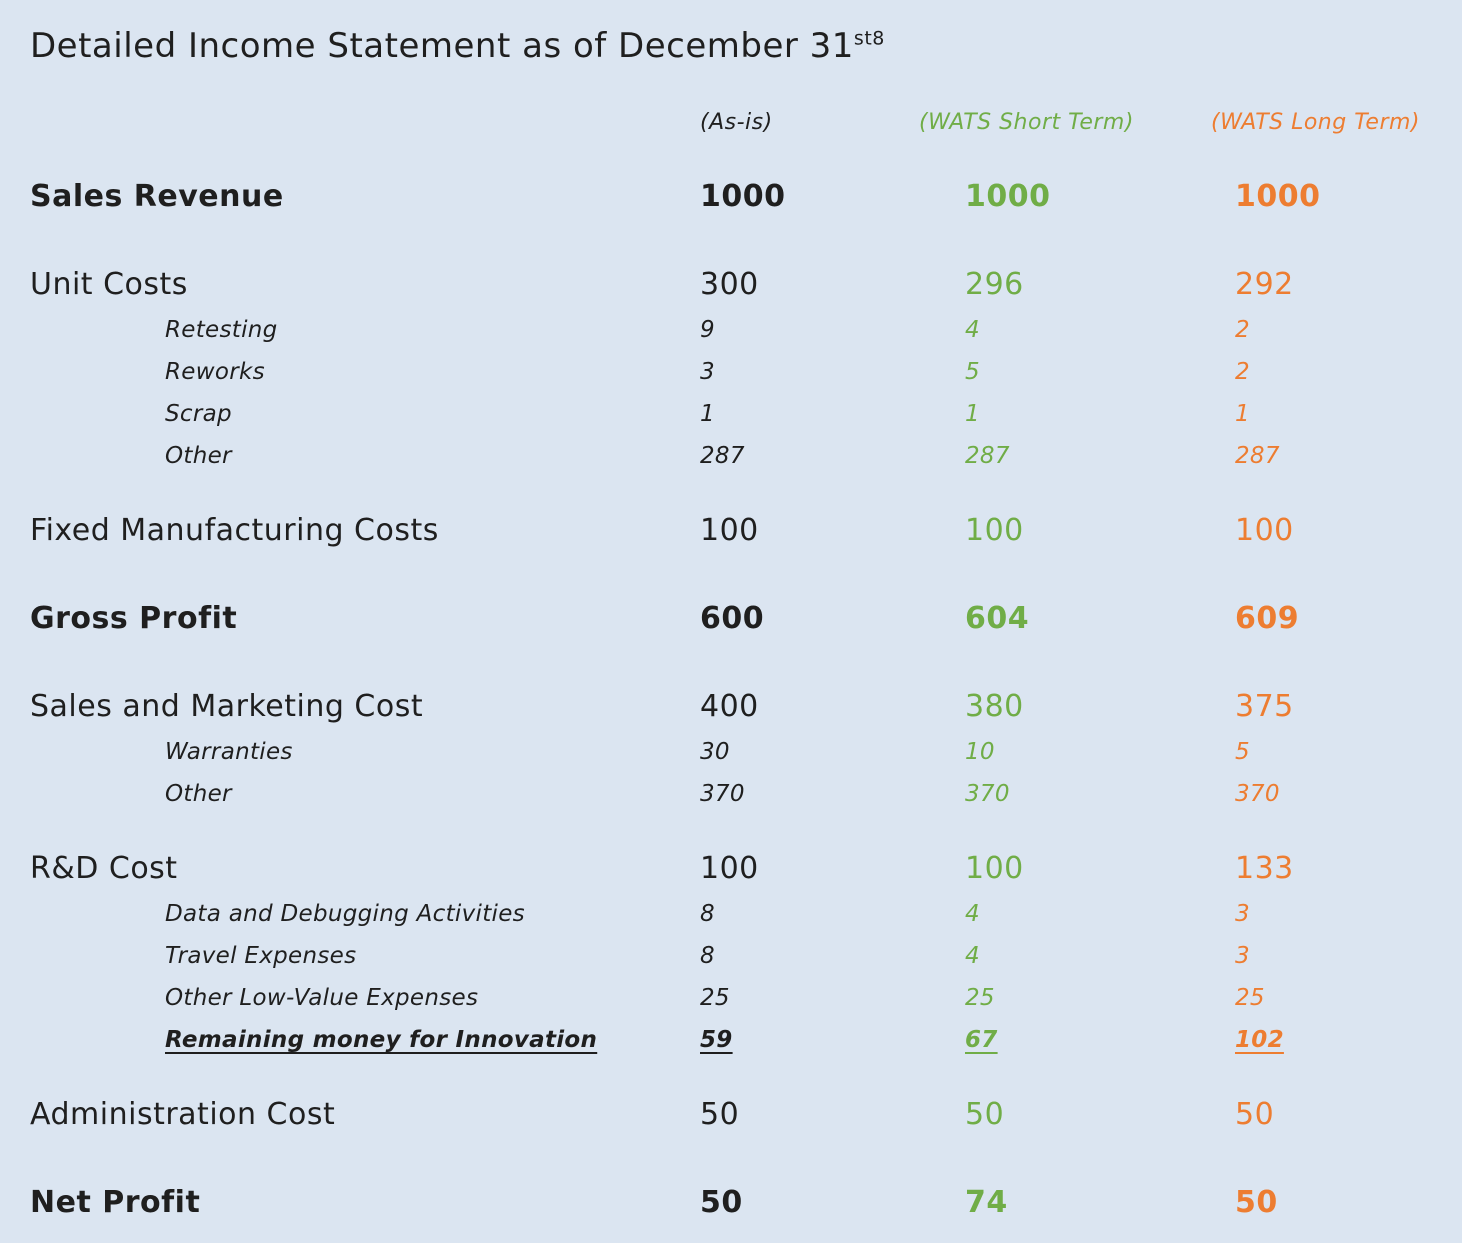 This screenshot has height=1243, width=1462. What do you see at coordinates (997, 618) in the screenshot?
I see `value-wats-short-term: 604` at bounding box center [997, 618].